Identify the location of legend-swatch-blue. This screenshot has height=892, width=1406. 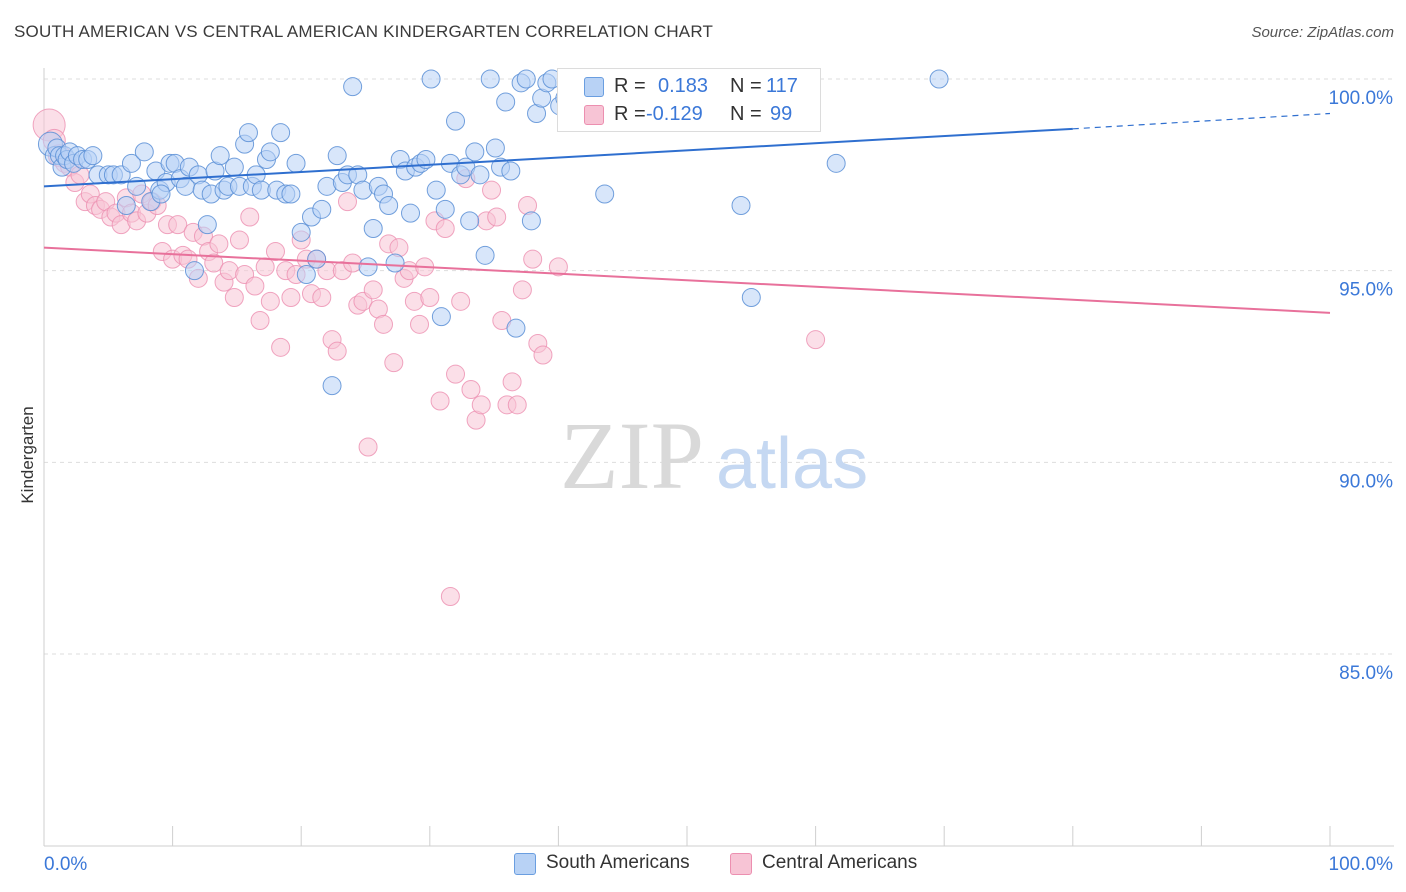
(594, 87).